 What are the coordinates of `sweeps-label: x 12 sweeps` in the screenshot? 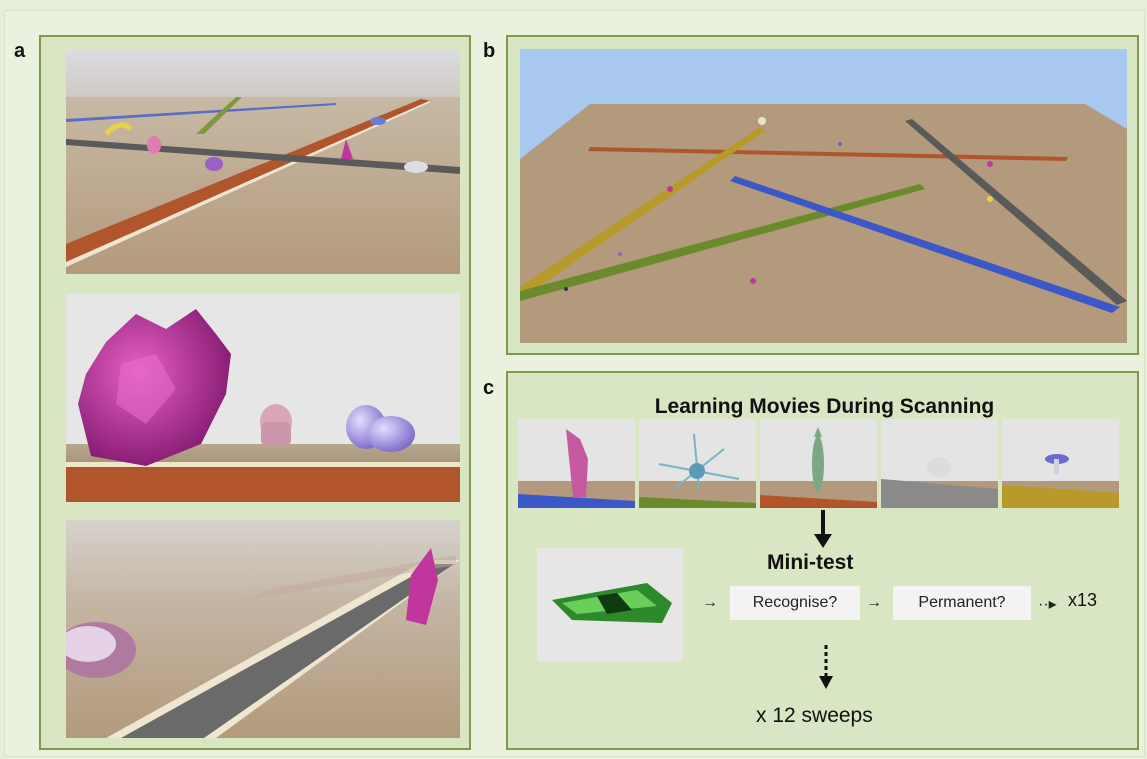 It's located at (814, 715).